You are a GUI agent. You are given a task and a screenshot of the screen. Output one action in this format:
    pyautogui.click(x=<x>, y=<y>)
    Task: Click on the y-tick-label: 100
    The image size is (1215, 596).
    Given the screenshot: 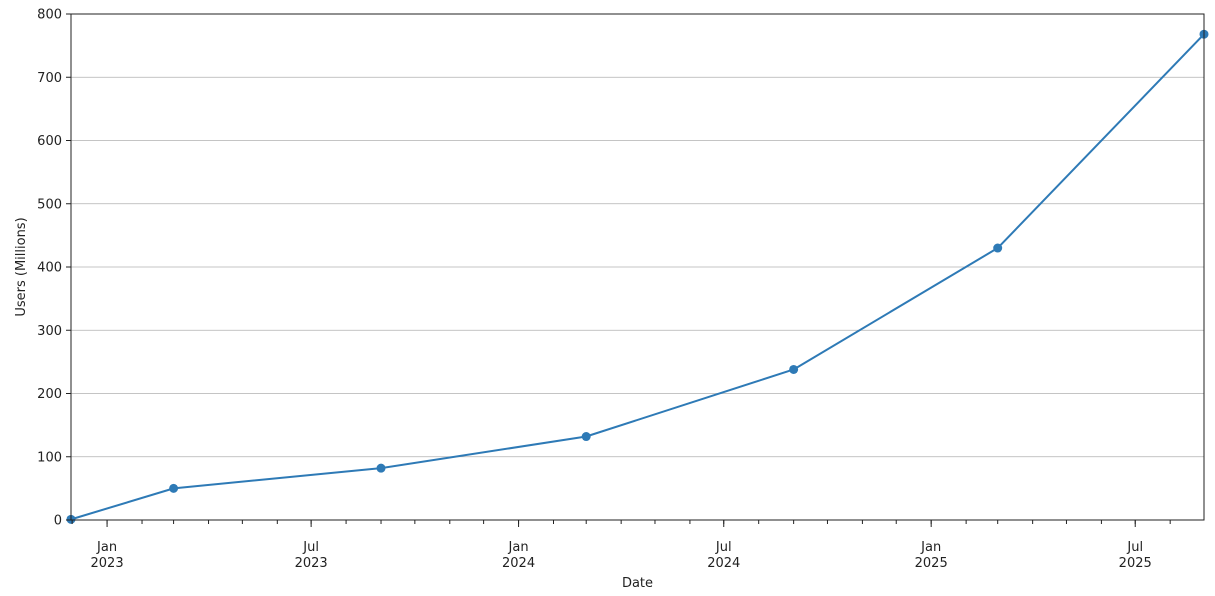 What is the action you would take?
    pyautogui.click(x=49, y=457)
    